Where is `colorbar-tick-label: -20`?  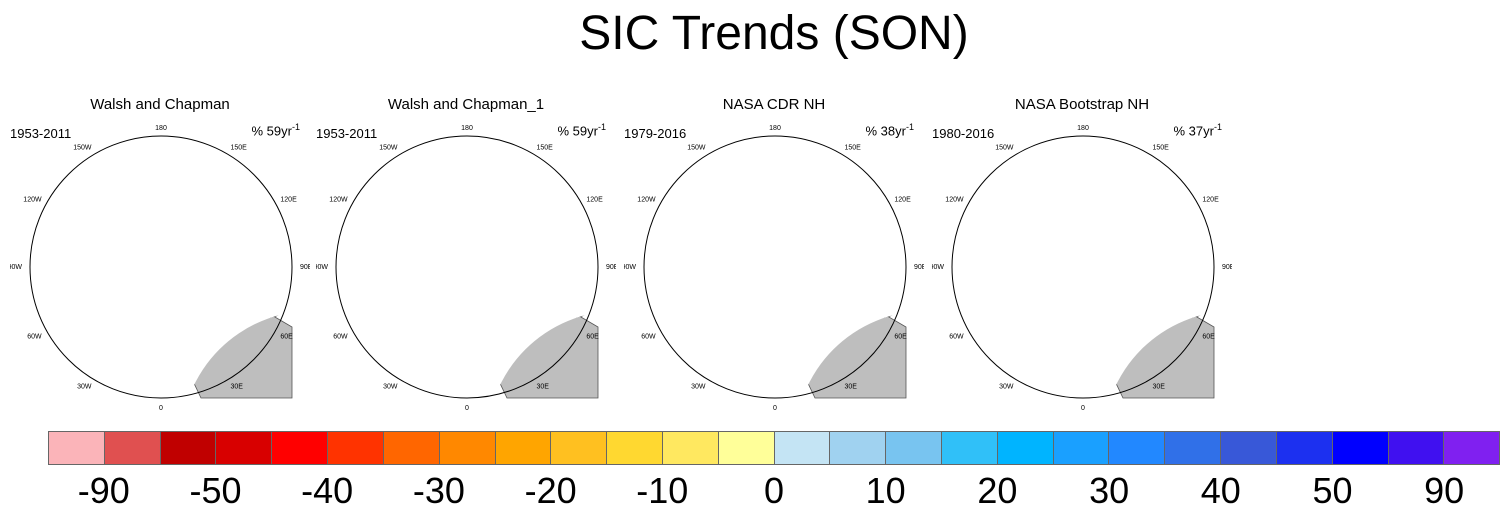 colorbar-tick-label: -20 is located at coordinates (550, 490).